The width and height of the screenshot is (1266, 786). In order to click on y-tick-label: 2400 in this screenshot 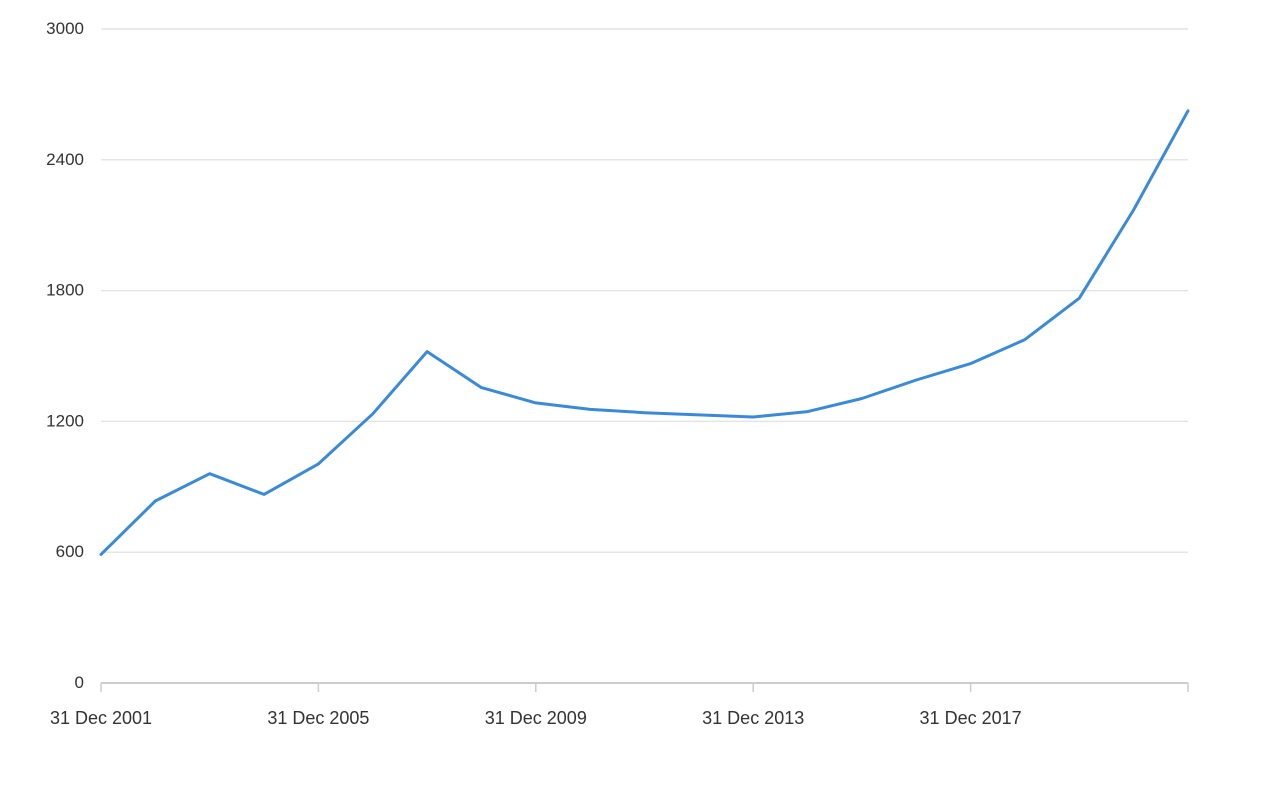, I will do `click(65, 159)`.